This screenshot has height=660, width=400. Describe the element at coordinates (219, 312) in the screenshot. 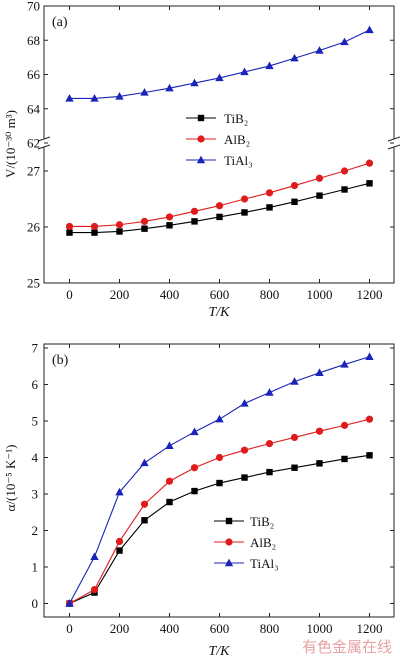

I see `panel-a-xlabel: T/K` at that location.